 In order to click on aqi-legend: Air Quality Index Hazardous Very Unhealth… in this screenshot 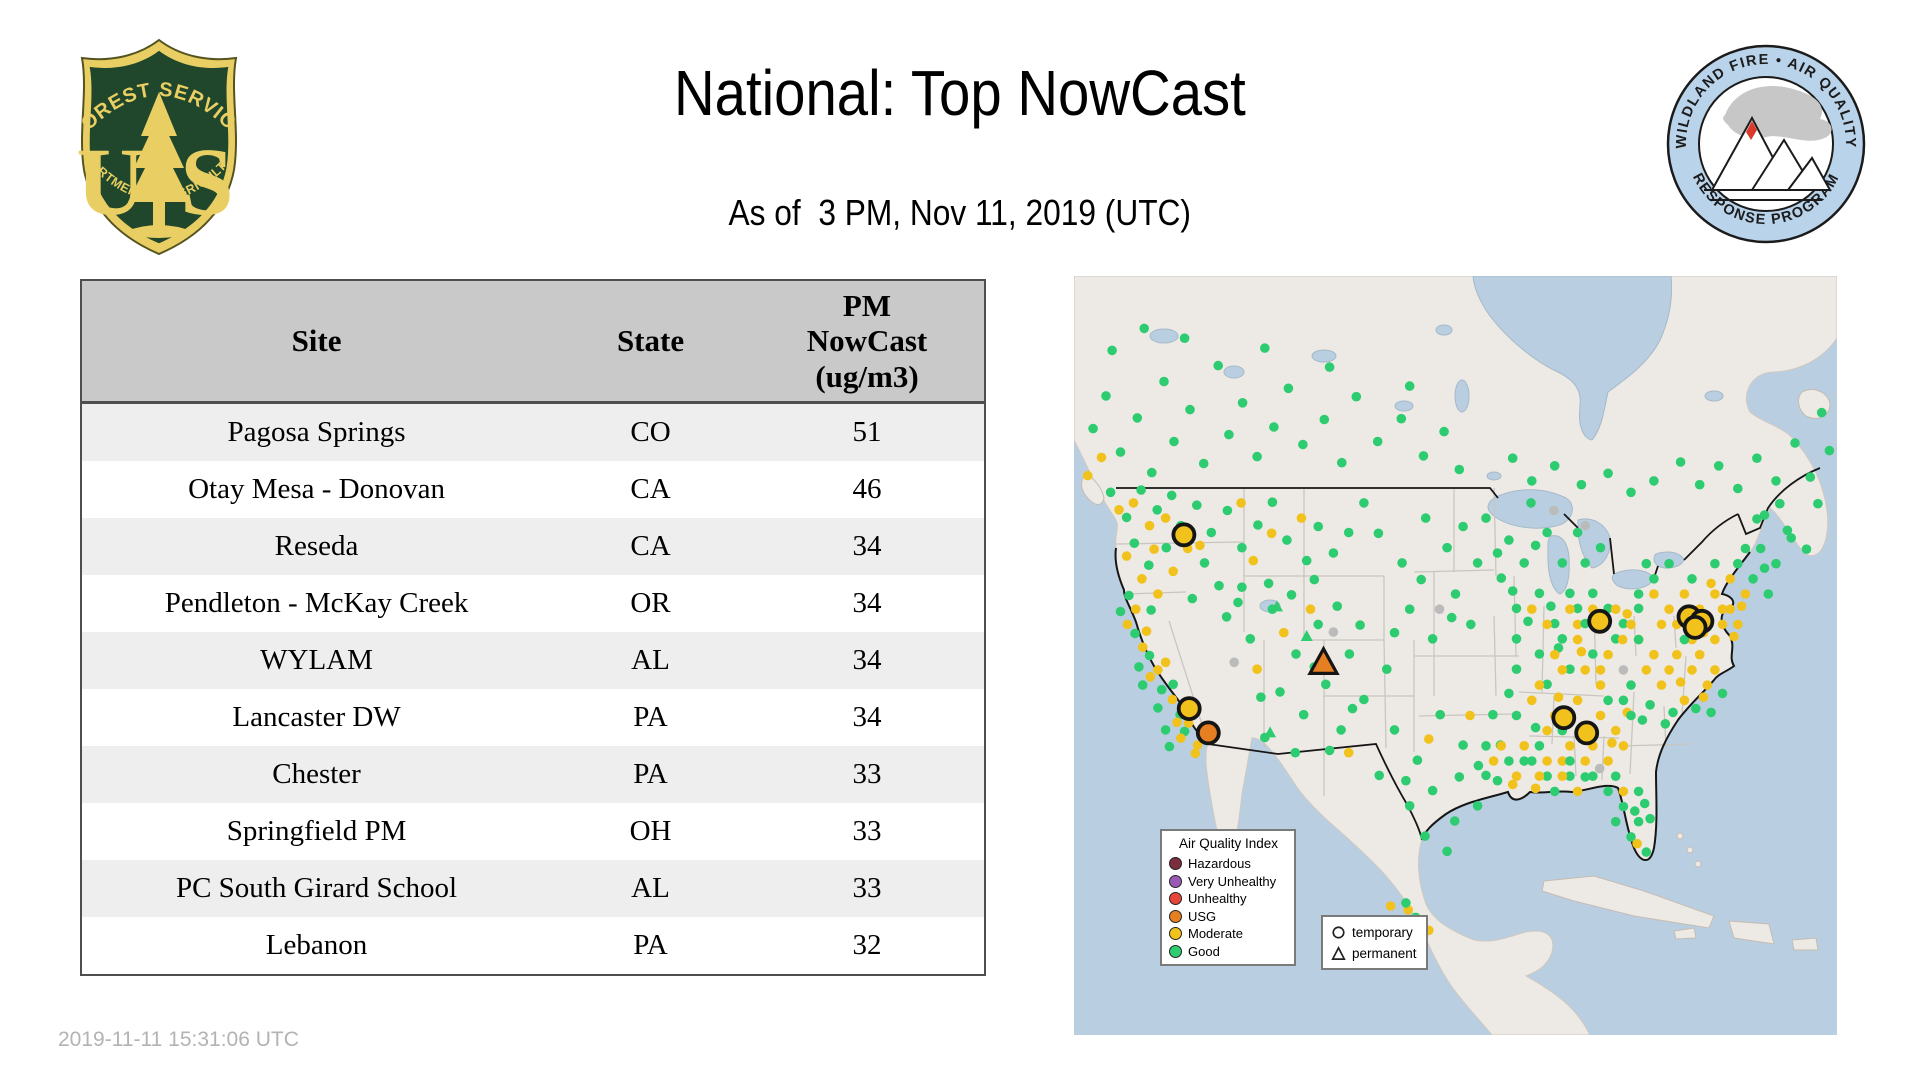, I will do `click(1228, 897)`.